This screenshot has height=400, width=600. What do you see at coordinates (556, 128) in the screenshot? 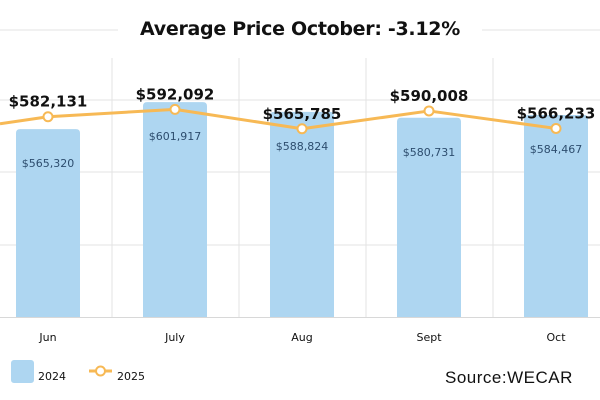
I see `line-point-oct` at bounding box center [556, 128].